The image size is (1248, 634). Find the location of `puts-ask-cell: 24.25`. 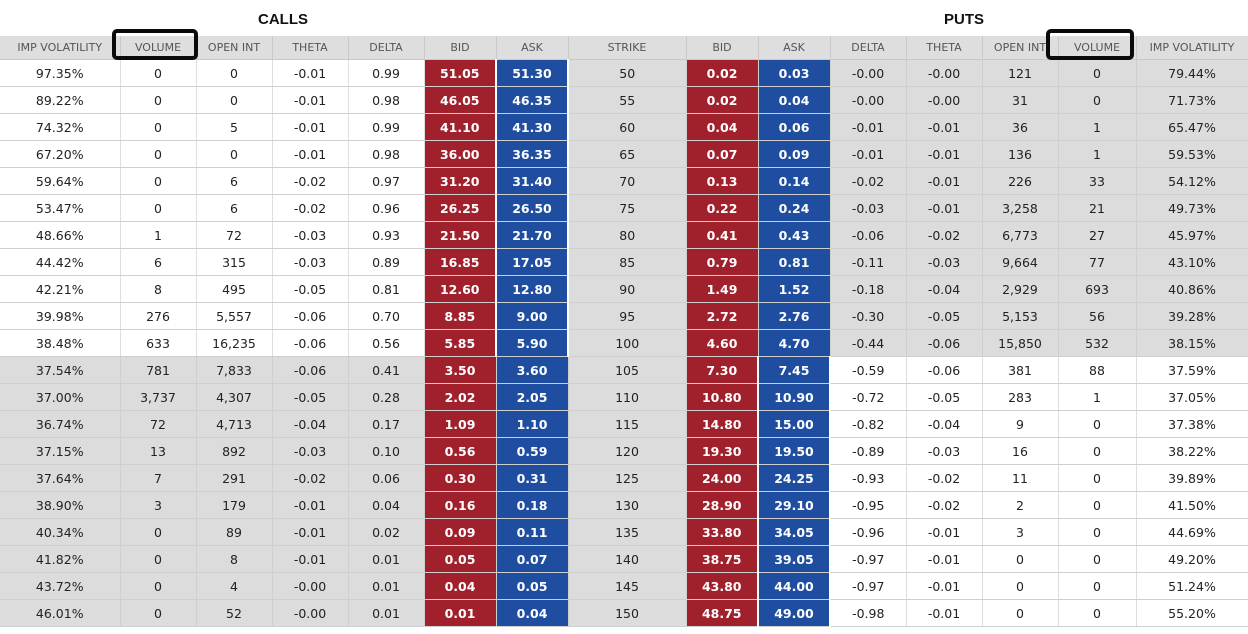

puts-ask-cell: 24.25 is located at coordinates (794, 478).